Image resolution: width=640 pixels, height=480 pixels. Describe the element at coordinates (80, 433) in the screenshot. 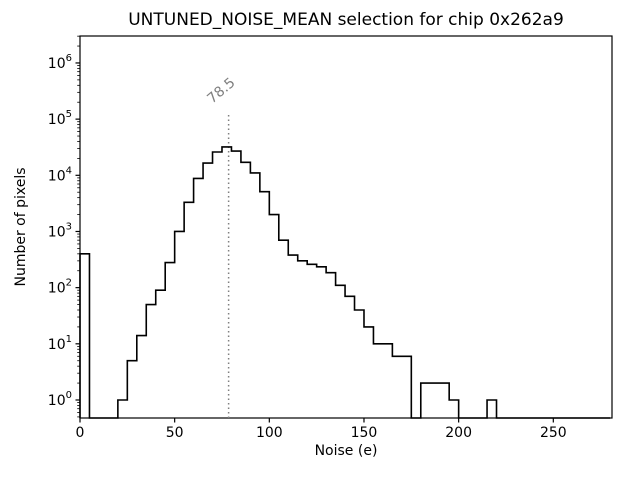

I see `x-tick-label: 0` at that location.